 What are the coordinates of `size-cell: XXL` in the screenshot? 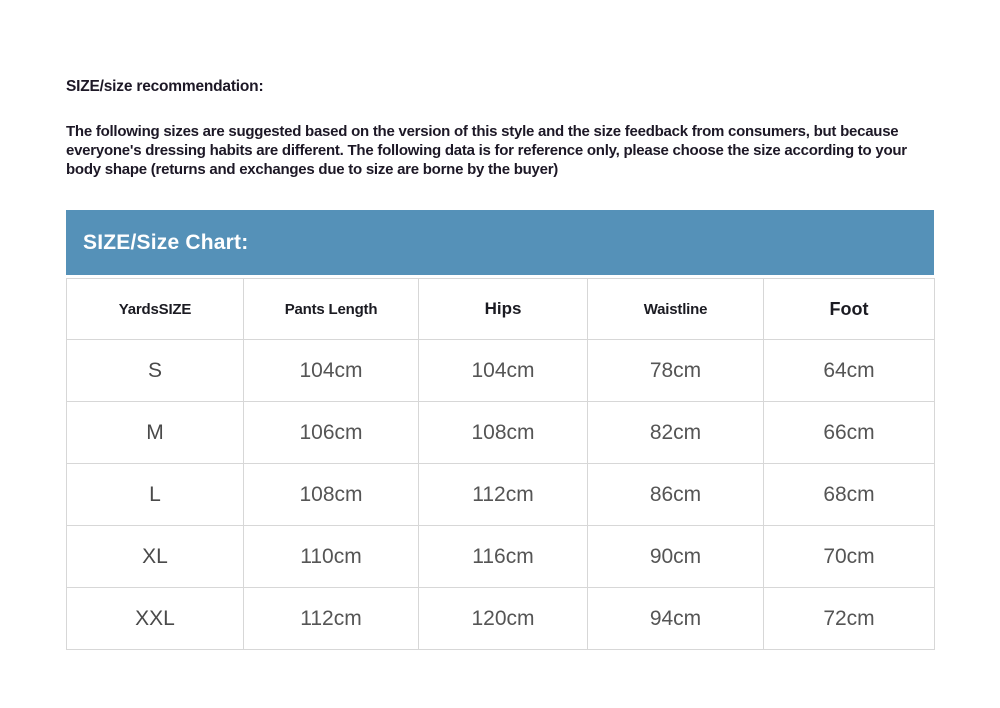 It's located at (155, 618).